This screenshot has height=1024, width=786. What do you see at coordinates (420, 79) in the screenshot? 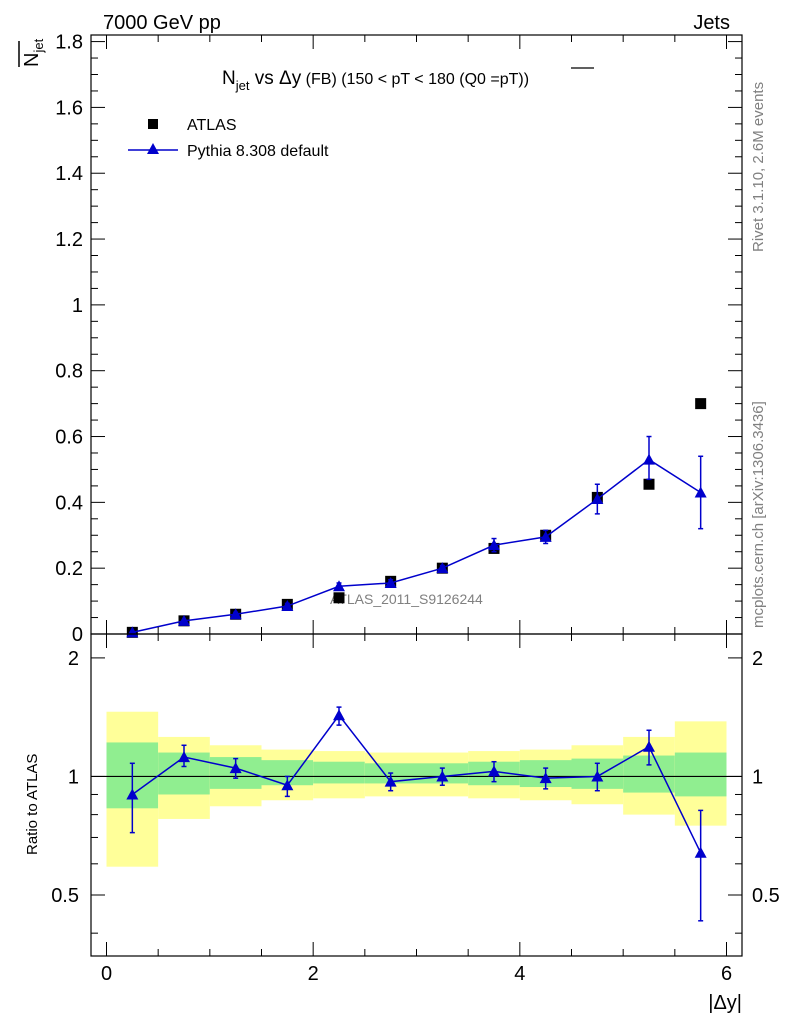
I see `title-cut: (150 < pT < 180 (Q0 =` at bounding box center [420, 79].